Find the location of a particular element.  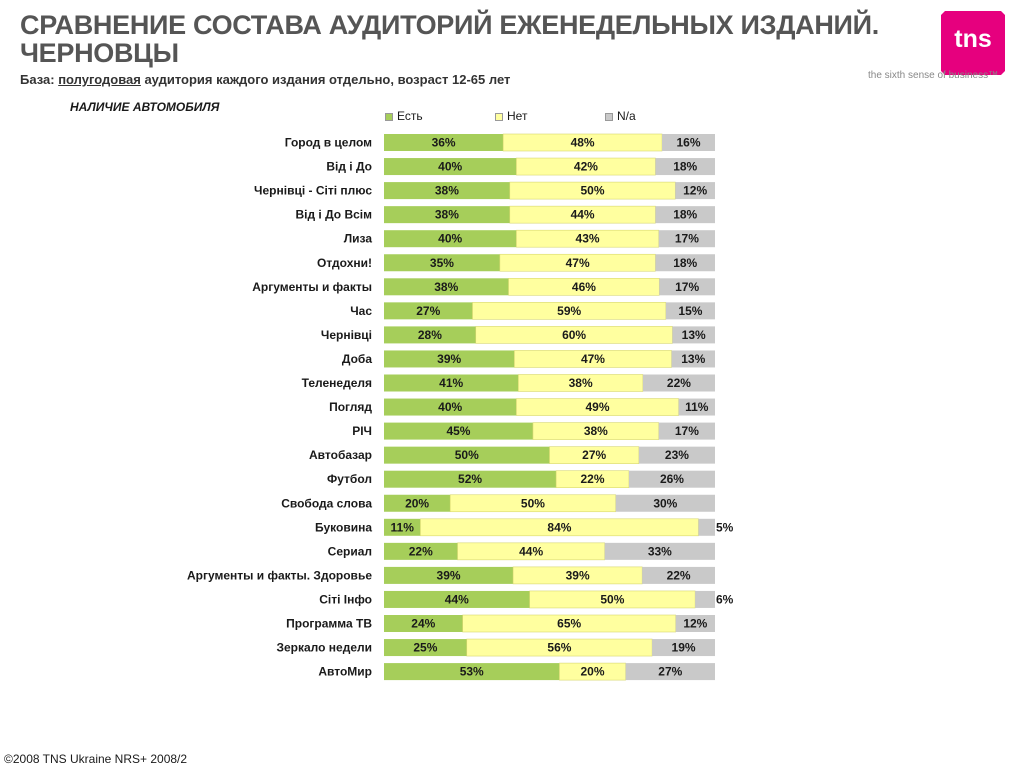

data-label-yes: 38% is located at coordinates (447, 215).